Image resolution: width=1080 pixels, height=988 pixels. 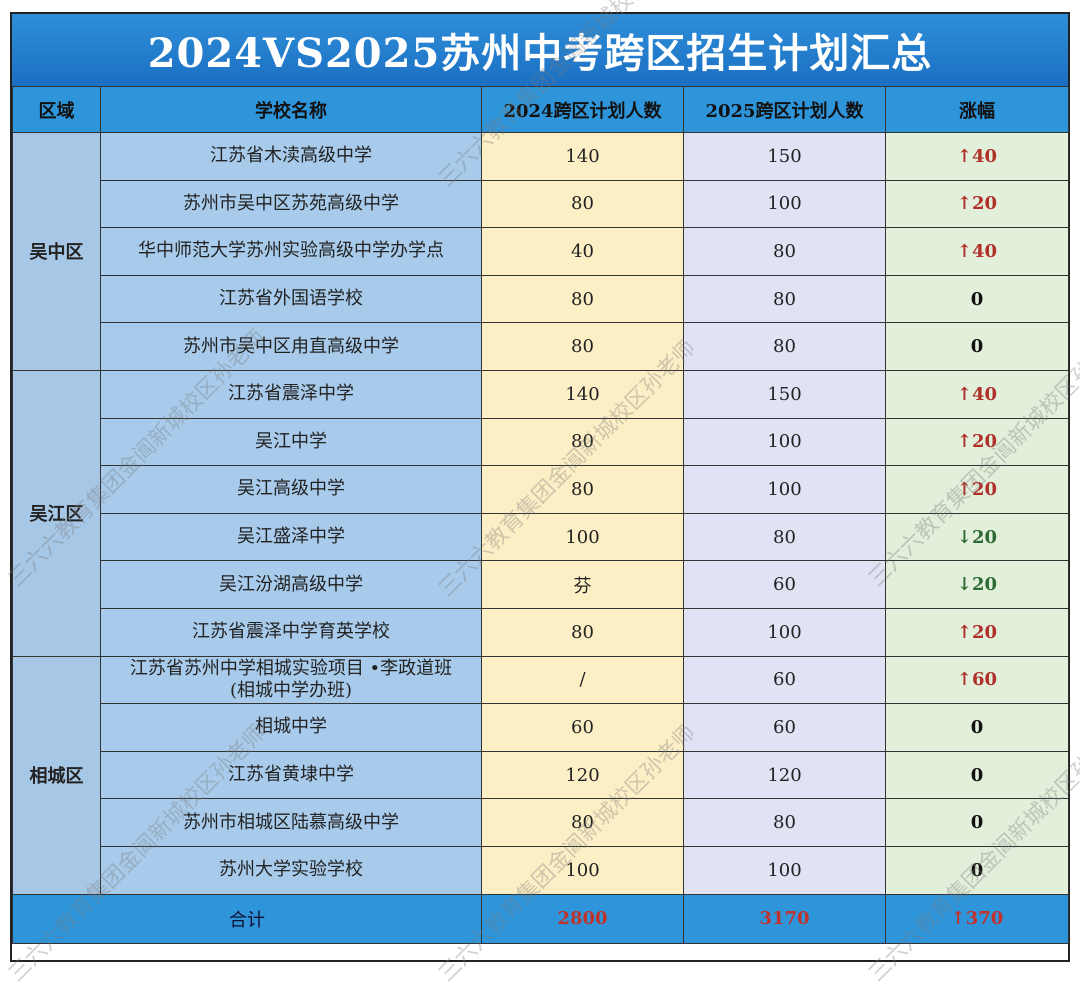 What do you see at coordinates (784, 918) in the screenshot?
I see `total-2025: 3170` at bounding box center [784, 918].